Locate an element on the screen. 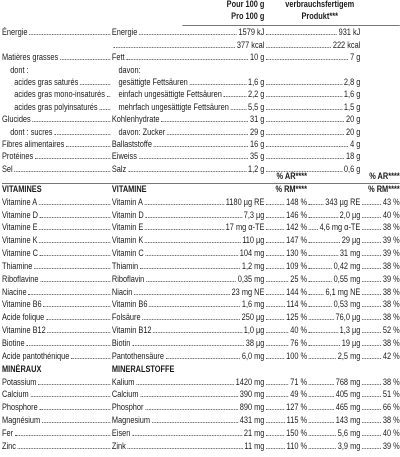 Image resolution: width=400 pixels, height=457 pixels. table-row: % AR**** % AR**** is located at coordinates (201, 176).